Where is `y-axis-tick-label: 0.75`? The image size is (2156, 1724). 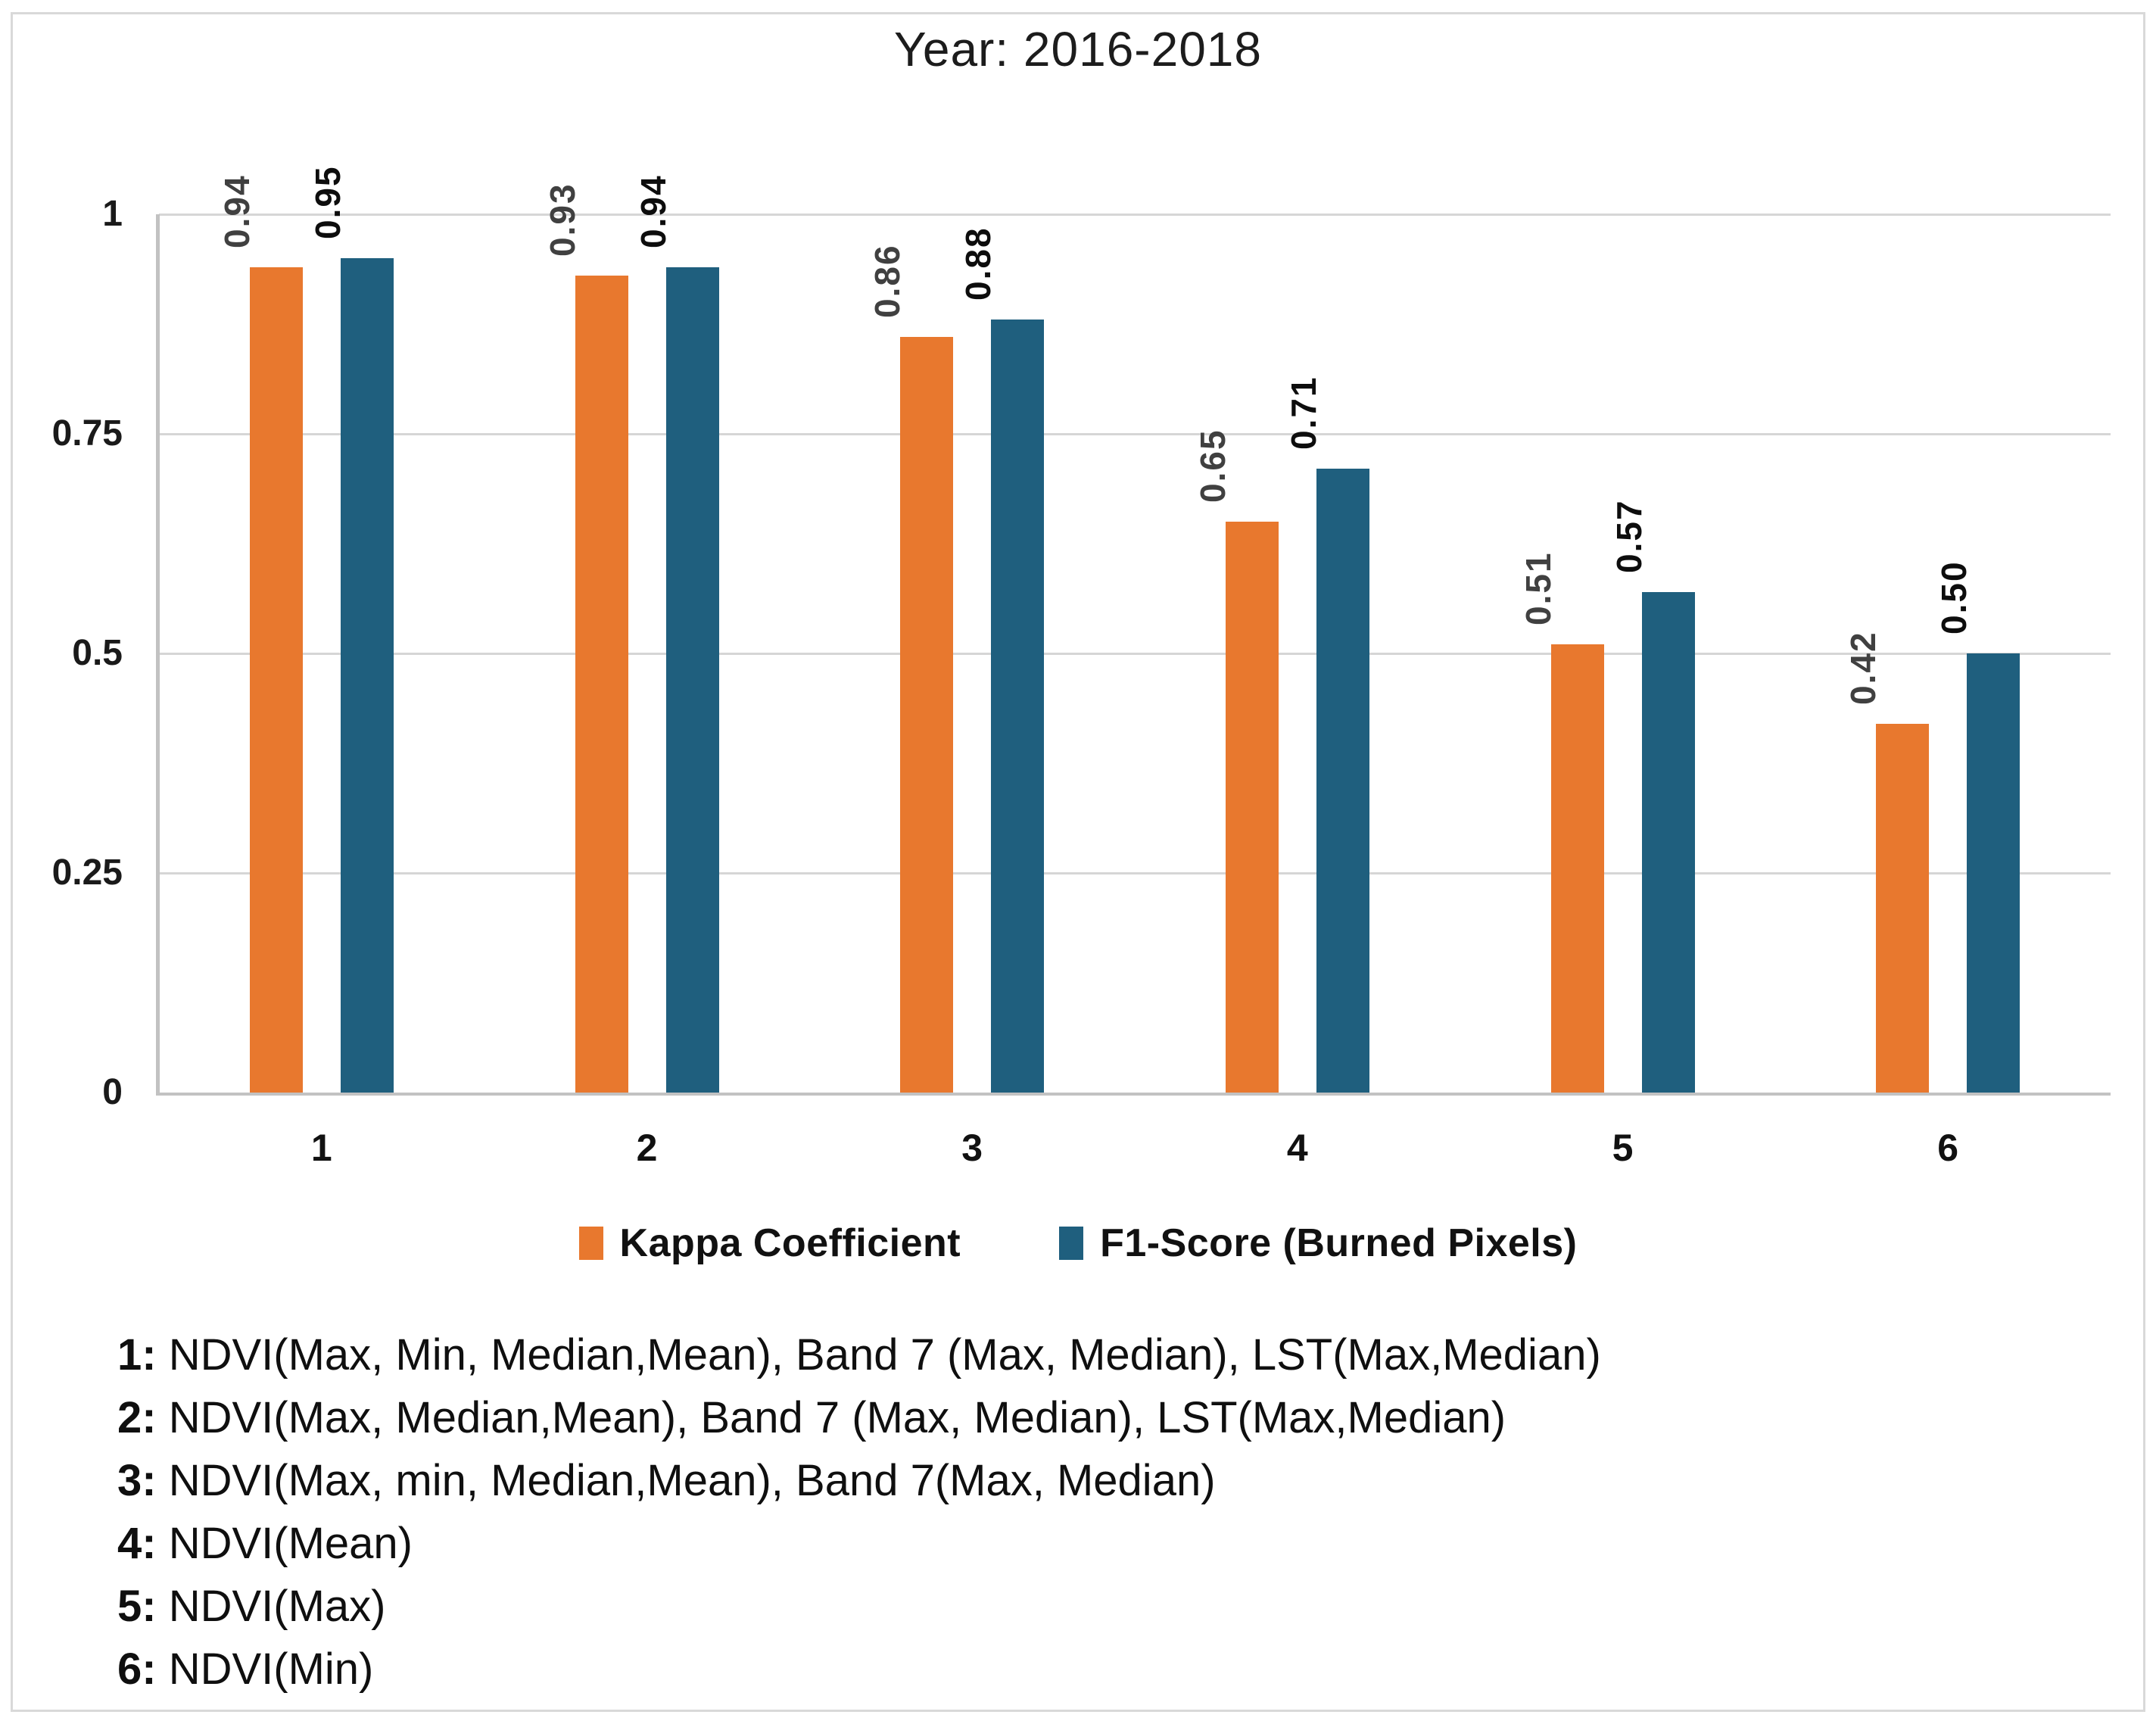
y-axis-tick-label: 0.75 is located at coordinates (87, 433).